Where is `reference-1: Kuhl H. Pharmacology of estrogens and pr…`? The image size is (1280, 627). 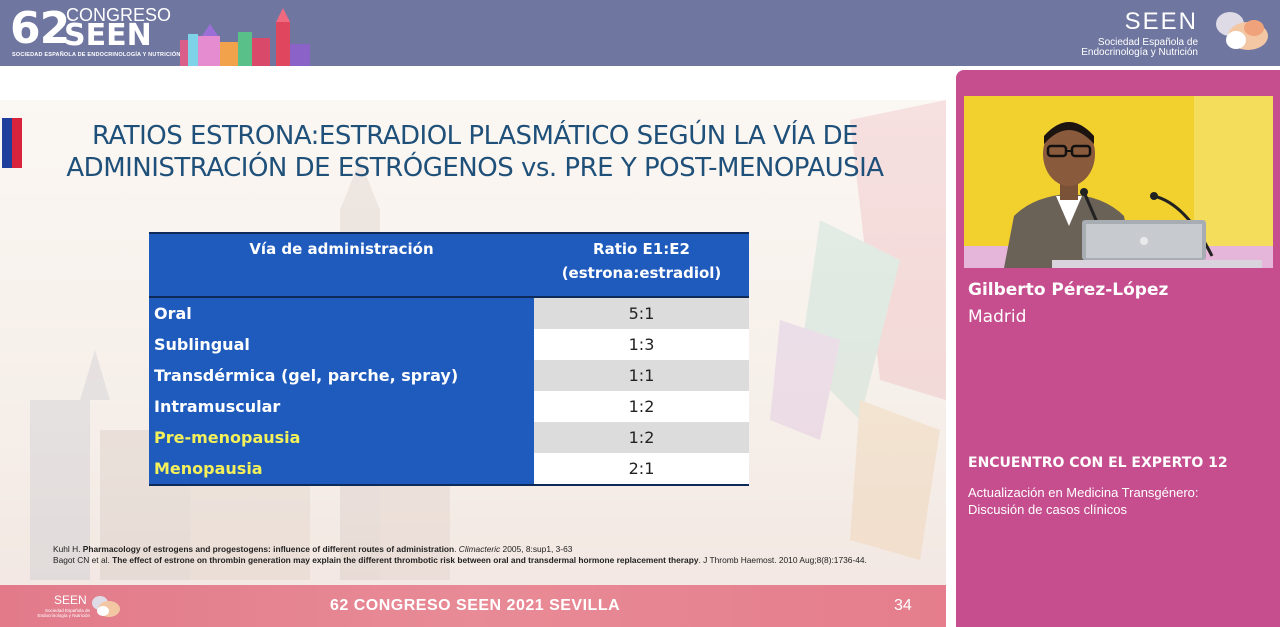
reference-1: Kuhl H. Pharmacology of estrogens and pr… is located at coordinates (313, 549).